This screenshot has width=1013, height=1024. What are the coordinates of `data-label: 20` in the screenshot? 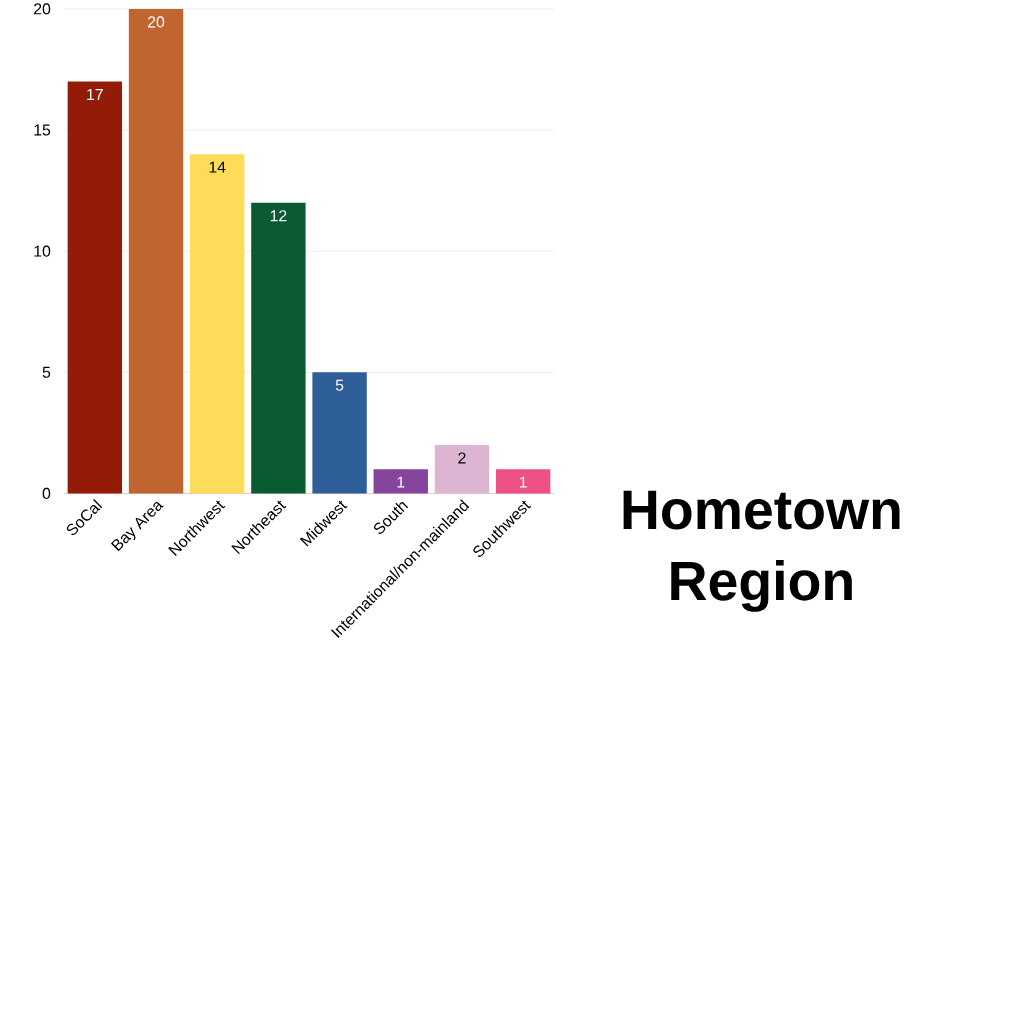 It's located at (156, 22).